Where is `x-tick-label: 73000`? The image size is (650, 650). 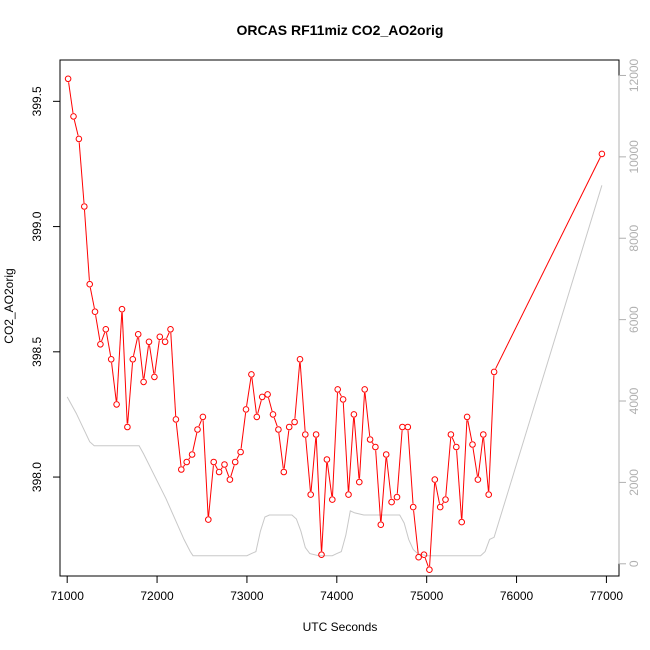
x-tick-label: 73000 is located at coordinates (247, 596).